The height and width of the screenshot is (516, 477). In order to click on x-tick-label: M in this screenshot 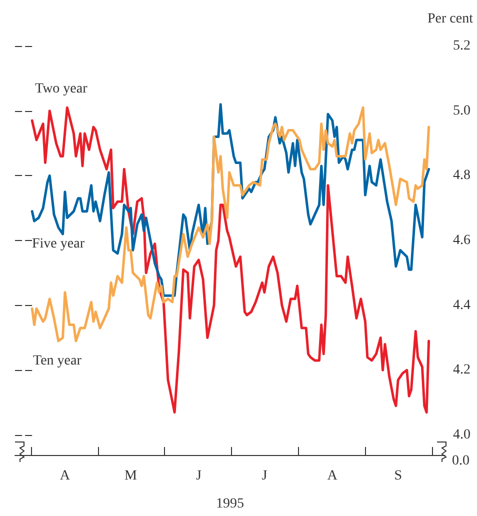, I will do `click(131, 476)`.